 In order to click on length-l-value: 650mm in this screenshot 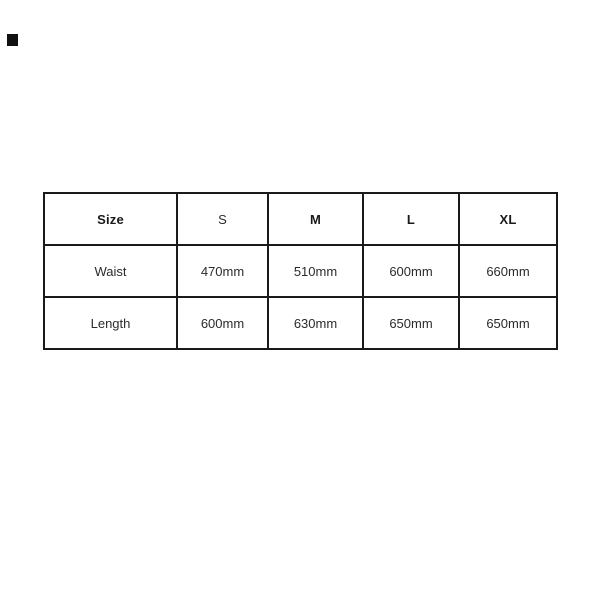, I will do `click(411, 323)`.